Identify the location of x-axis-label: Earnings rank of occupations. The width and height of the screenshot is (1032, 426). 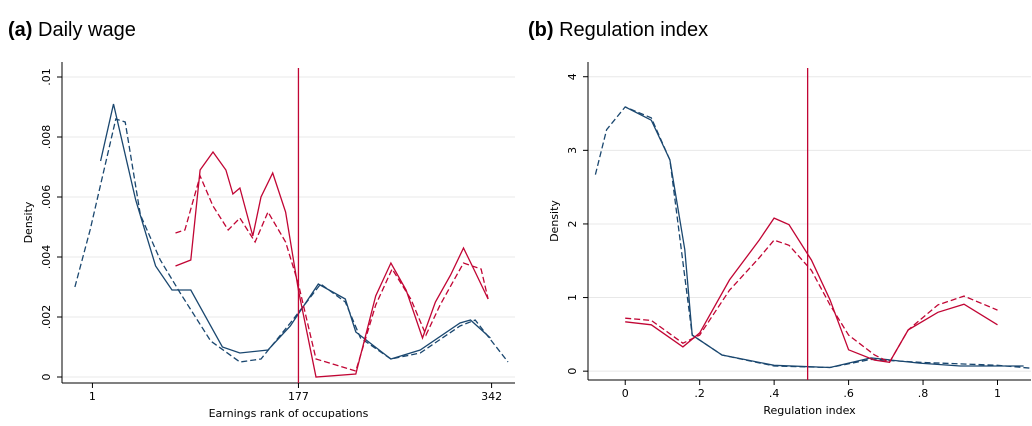
(289, 413).